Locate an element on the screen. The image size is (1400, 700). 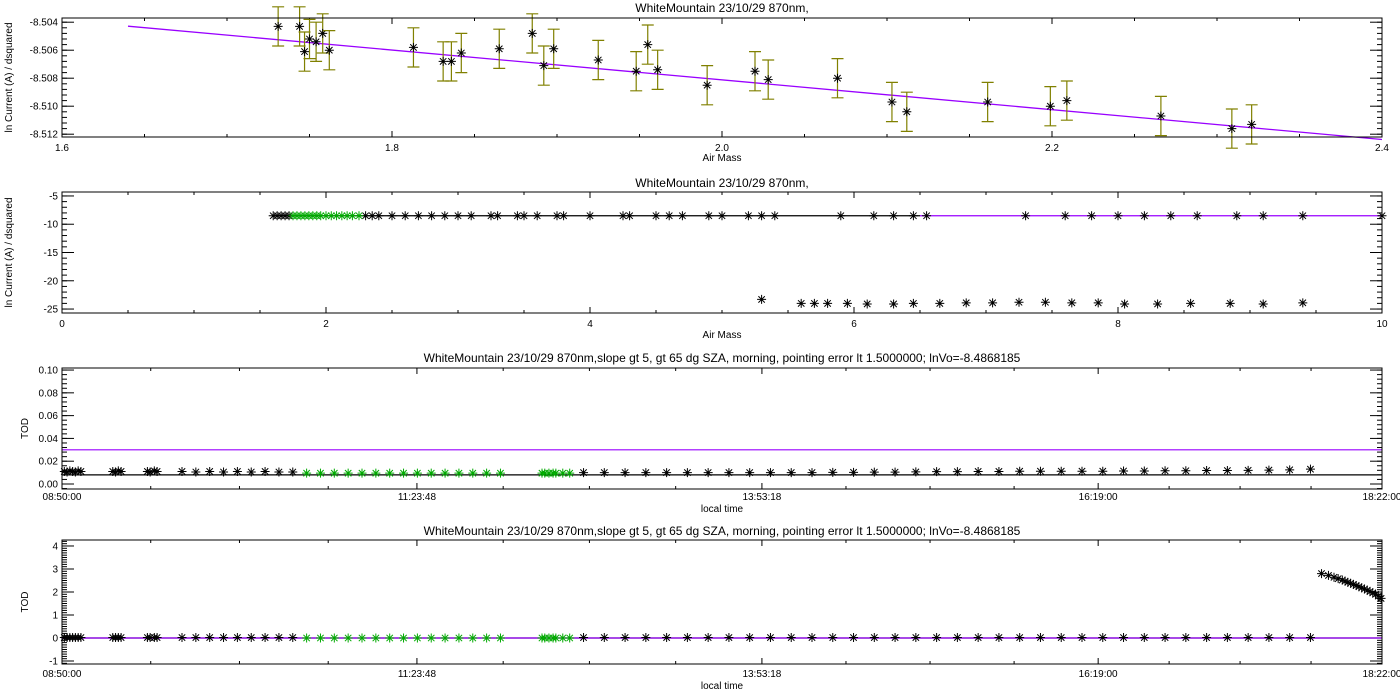
y-tick-label: -8.510 is located at coordinates (44, 107).